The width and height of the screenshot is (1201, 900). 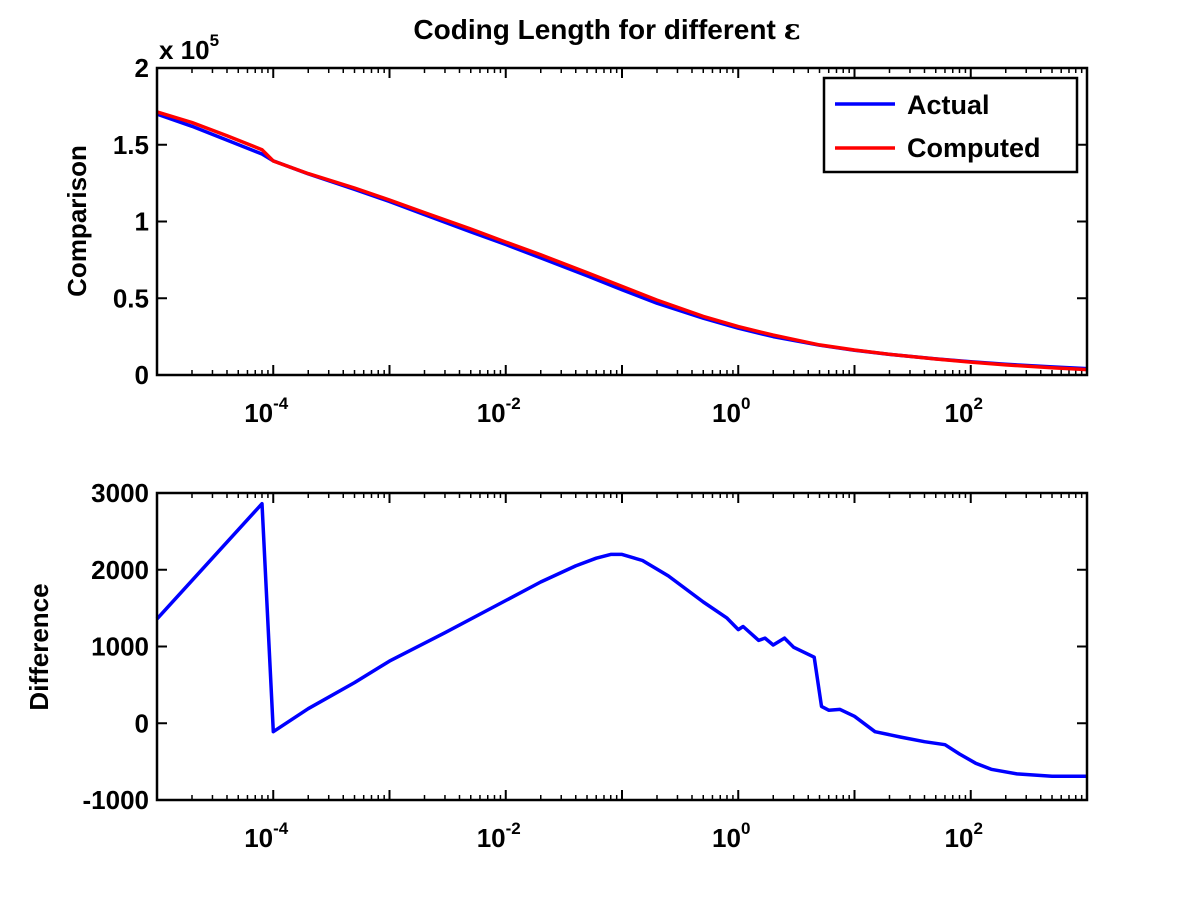 What do you see at coordinates (131, 298) in the screenshot?
I see `y-tick-label: 0.5` at bounding box center [131, 298].